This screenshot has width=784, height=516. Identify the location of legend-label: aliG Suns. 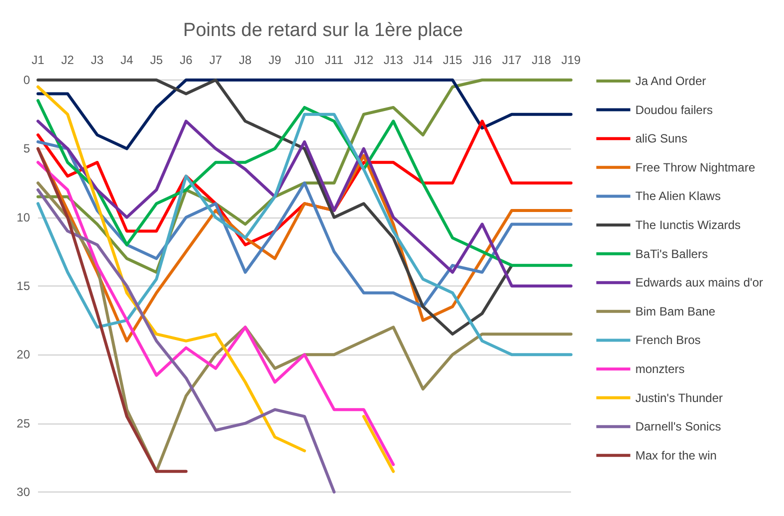
(661, 139).